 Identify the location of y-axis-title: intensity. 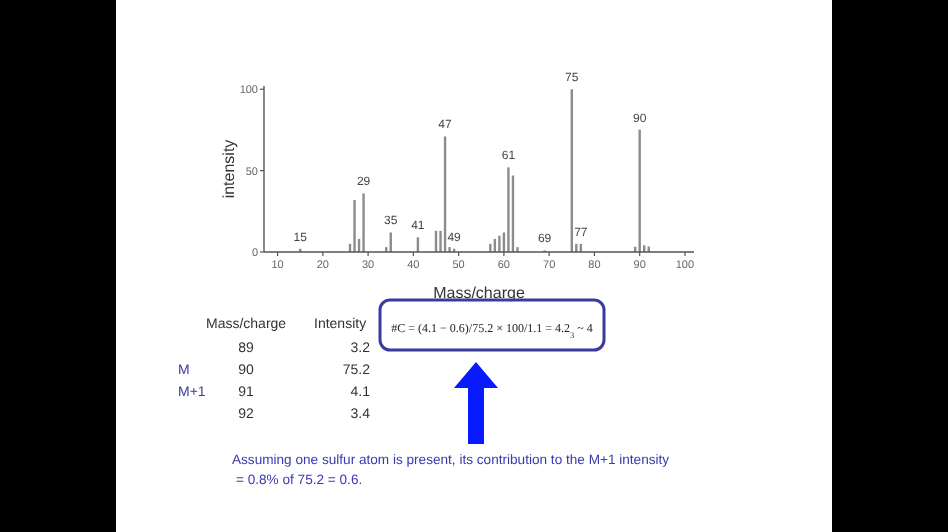
(229, 169).